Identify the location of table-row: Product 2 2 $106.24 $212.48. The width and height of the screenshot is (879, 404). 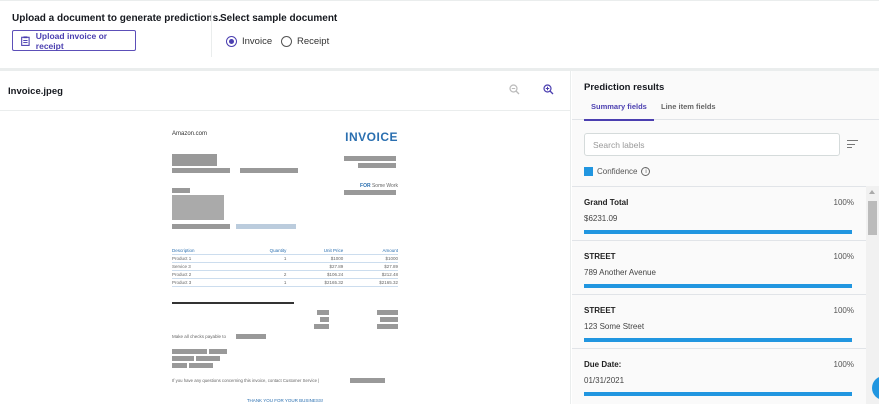
(285, 274).